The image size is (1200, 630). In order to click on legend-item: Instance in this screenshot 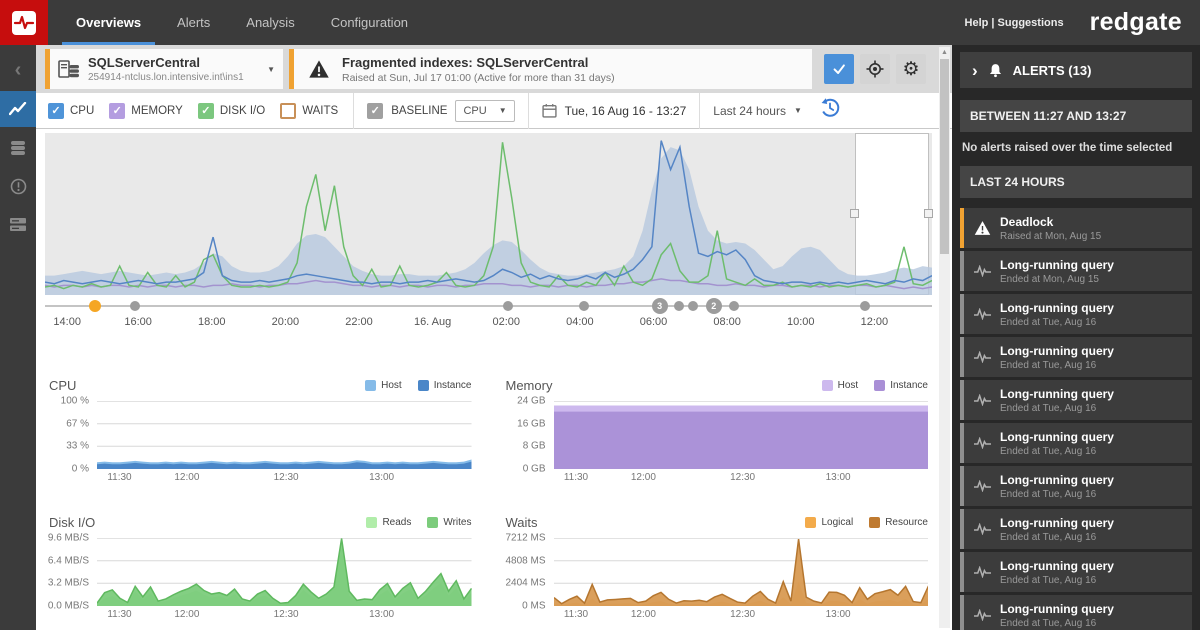, I will do `click(444, 385)`.